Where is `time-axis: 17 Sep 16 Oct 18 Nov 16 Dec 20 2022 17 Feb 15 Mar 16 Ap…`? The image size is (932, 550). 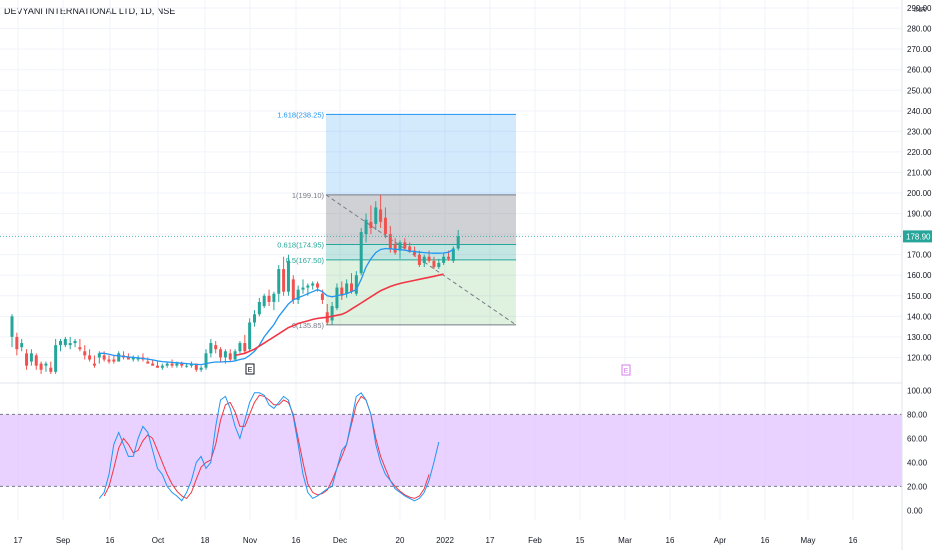
time-axis: 17 Sep 16 Oct 18 Nov 16 Dec 20 2022 17 Feb 15 Mar 16 Ap… is located at coordinates (436, 540).